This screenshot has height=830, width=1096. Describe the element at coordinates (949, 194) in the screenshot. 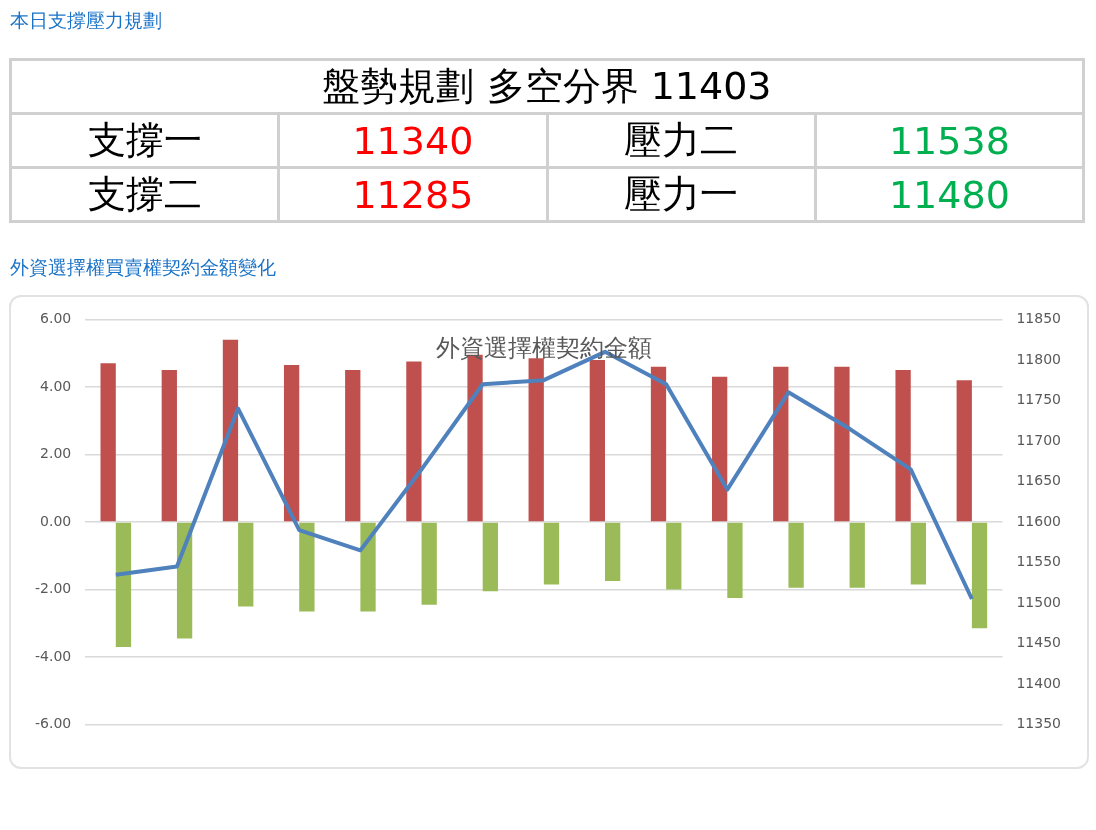

I see `data-label: 11480` at that location.